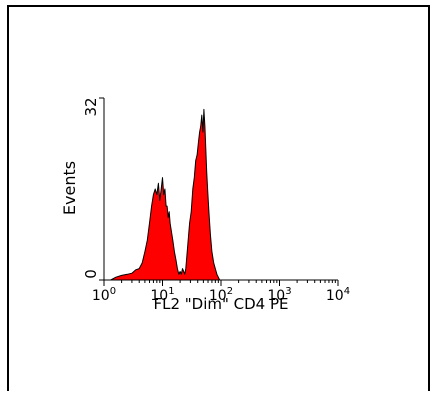  What do you see at coordinates (162, 295) in the screenshot?
I see `x-tick-label: 101` at bounding box center [162, 295].